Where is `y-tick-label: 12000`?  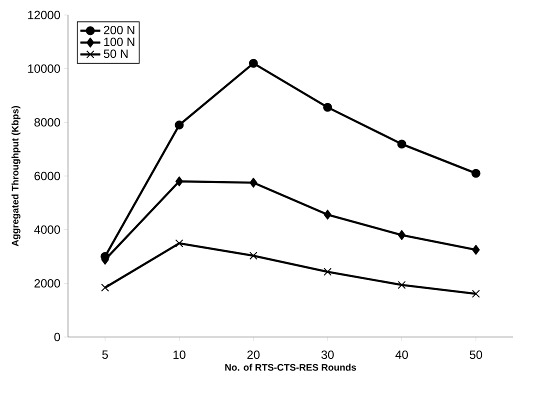
y-tick-label: 12000 is located at coordinates (44, 15).